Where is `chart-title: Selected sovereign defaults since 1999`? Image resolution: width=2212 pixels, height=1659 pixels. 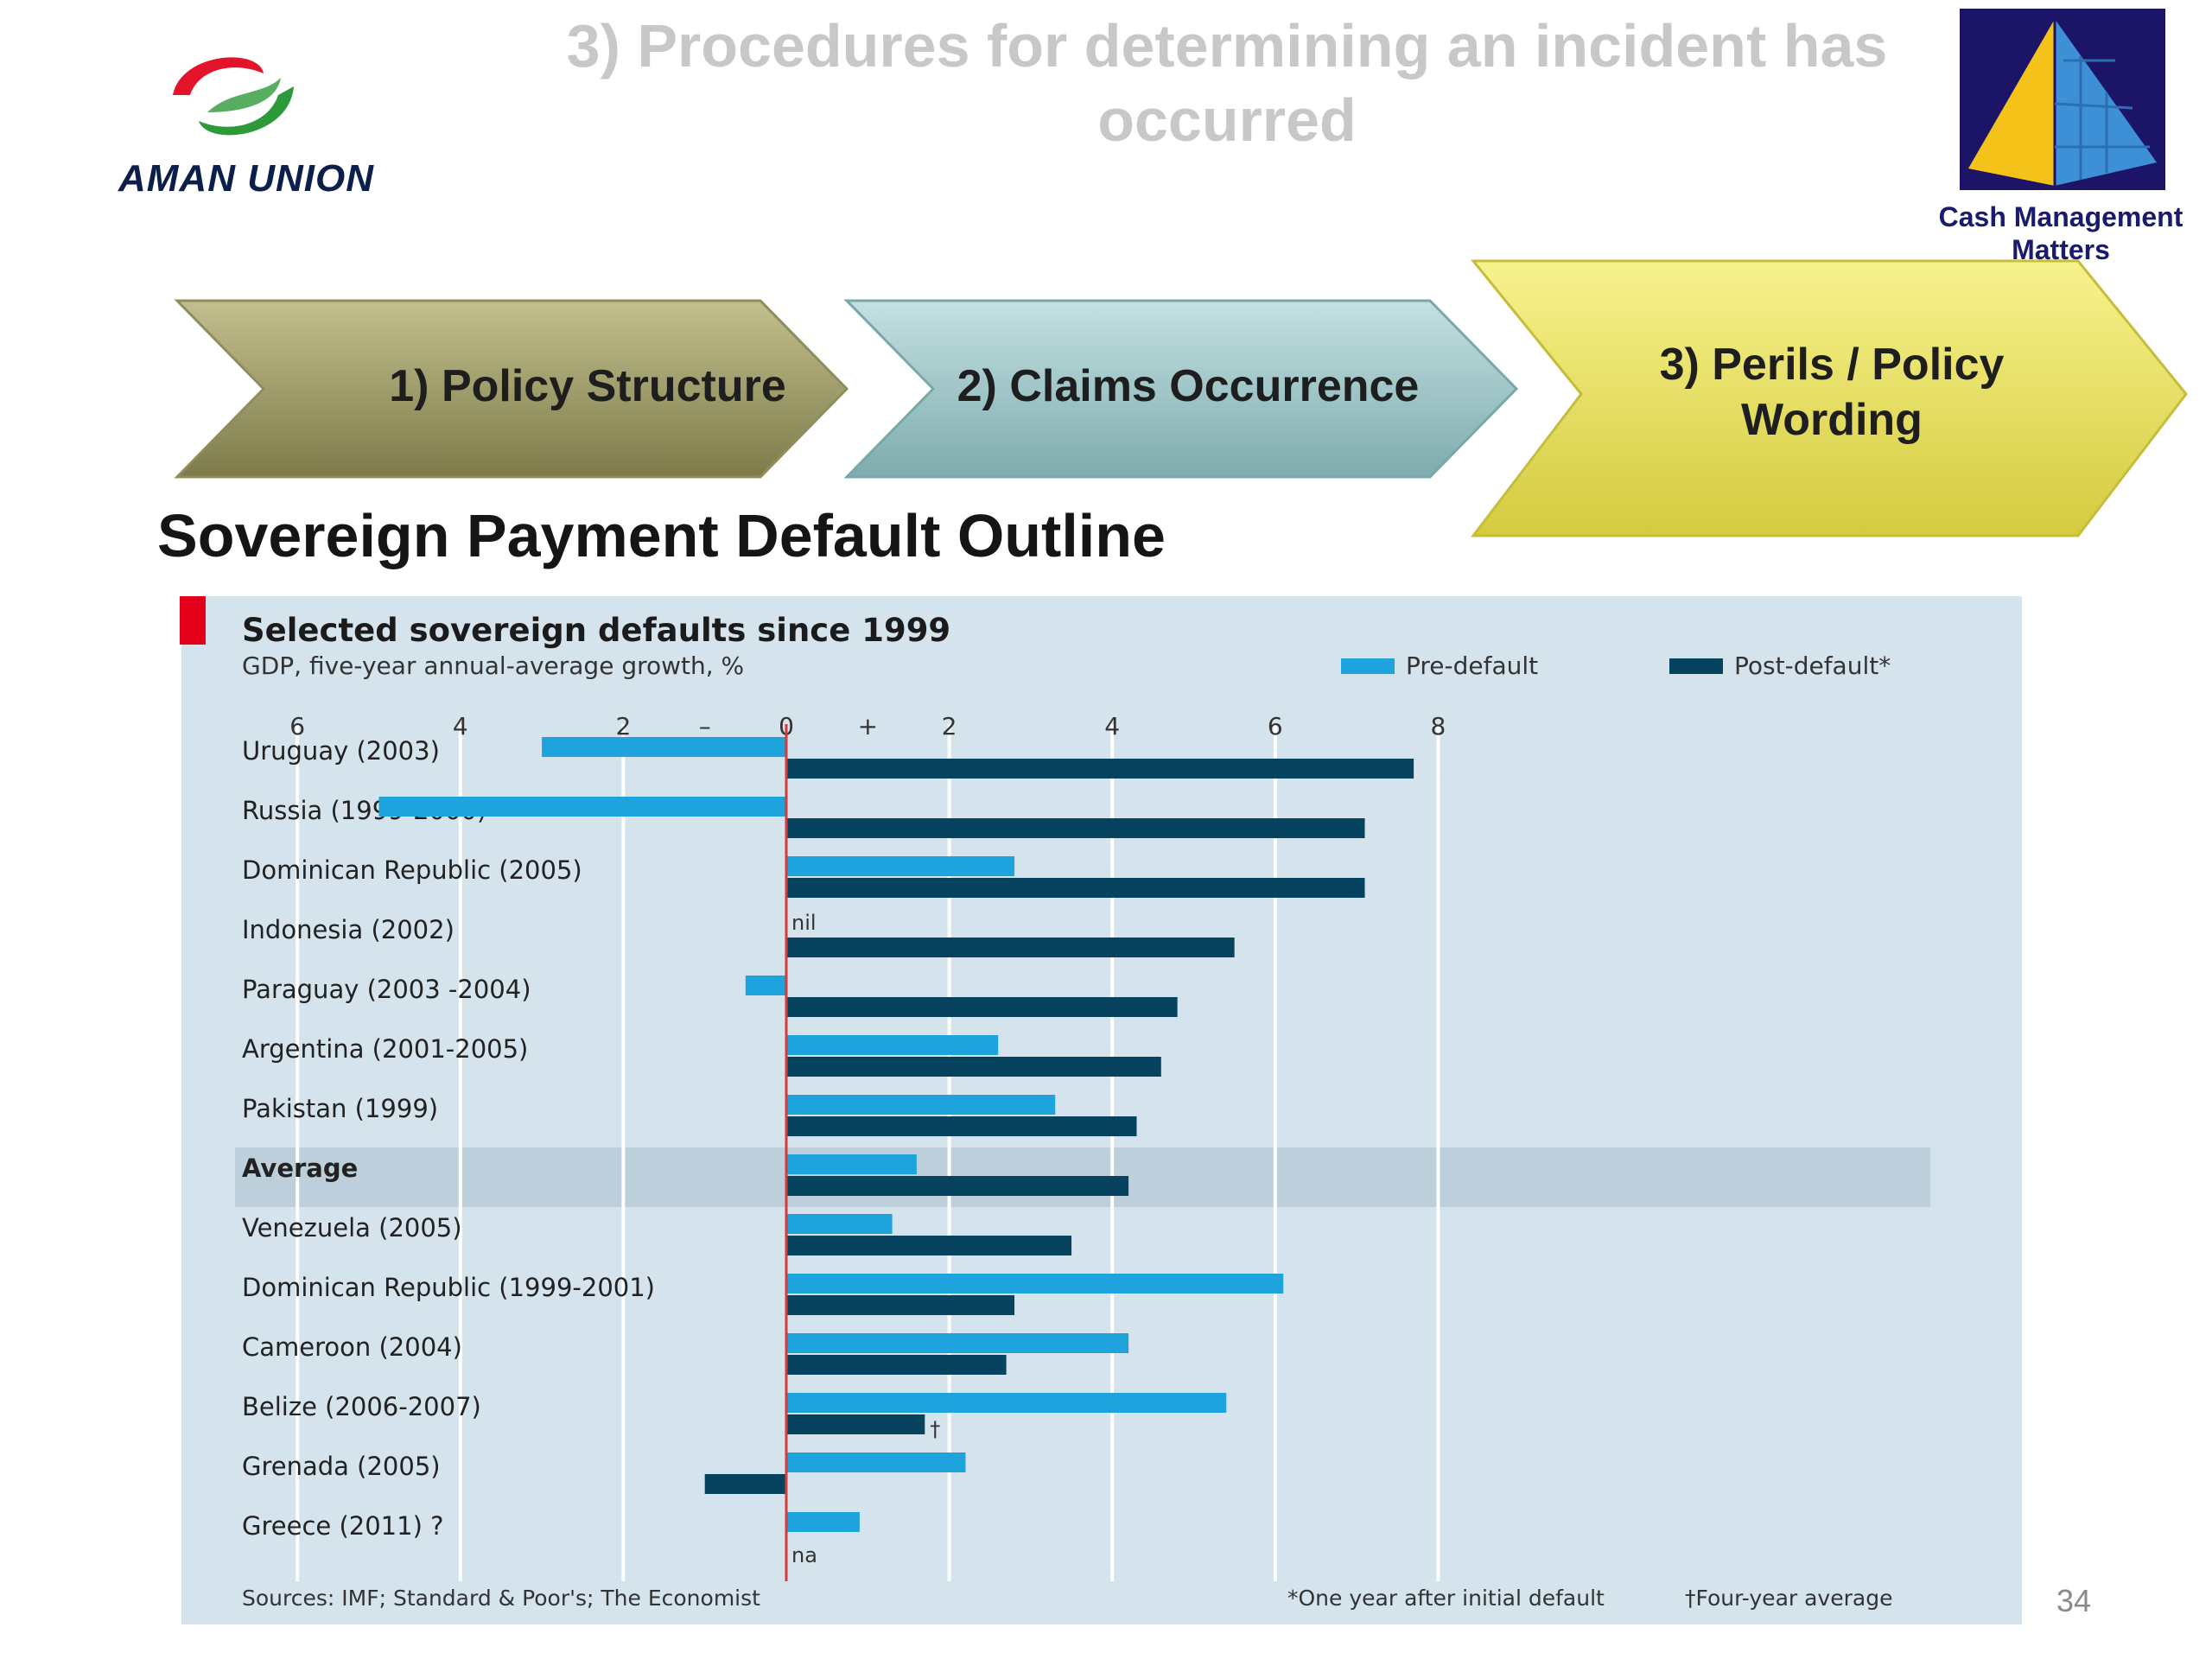
chart-title: Selected sovereign defaults since 1999 is located at coordinates (596, 630).